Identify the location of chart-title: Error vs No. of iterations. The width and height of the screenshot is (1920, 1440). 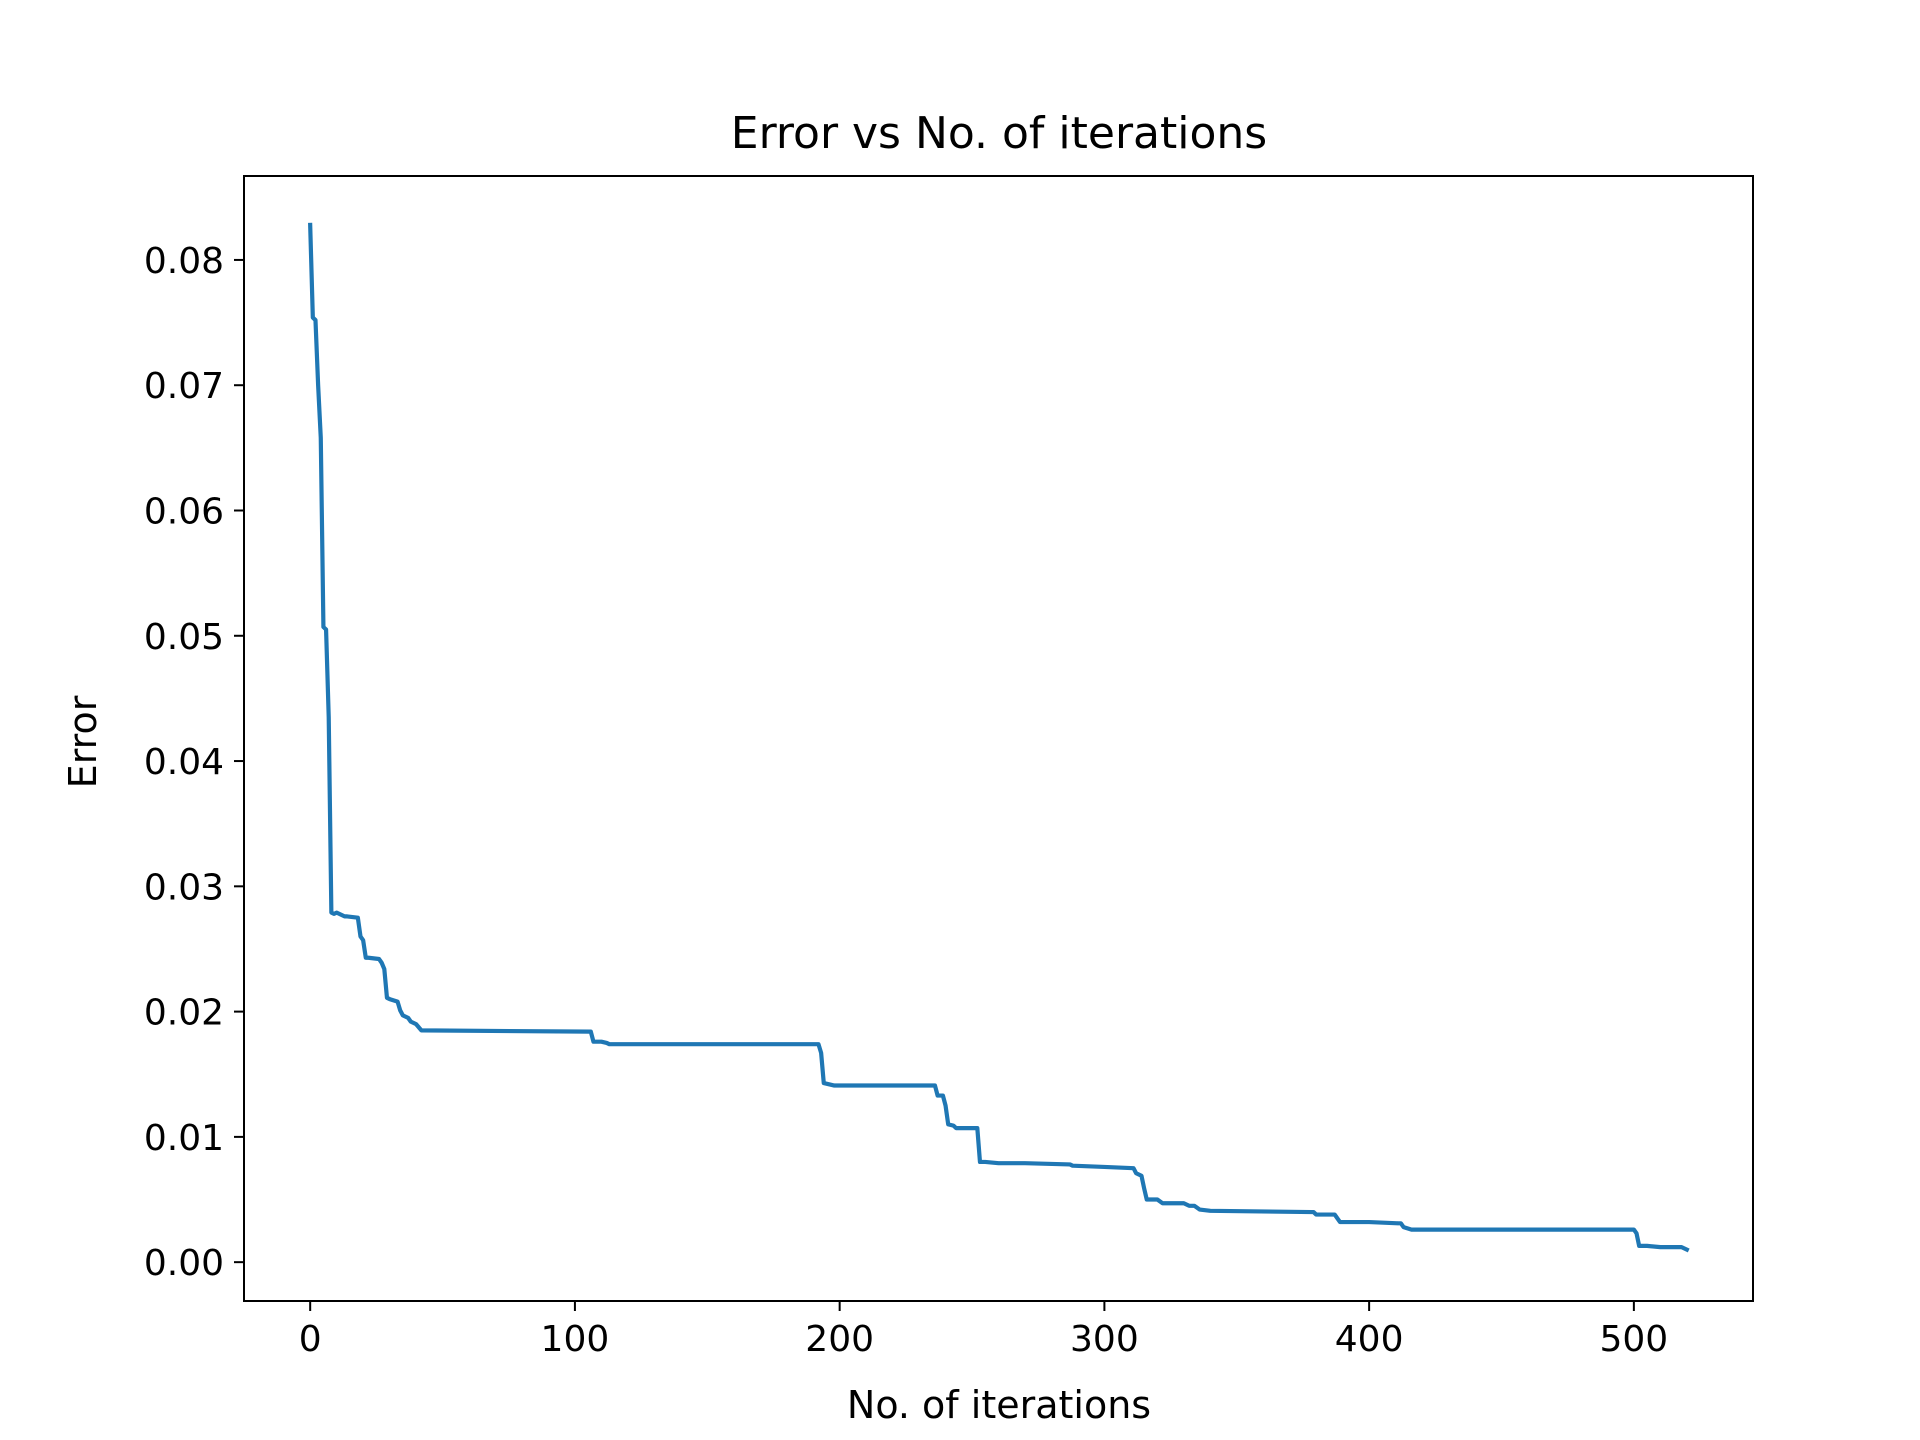
(999, 133).